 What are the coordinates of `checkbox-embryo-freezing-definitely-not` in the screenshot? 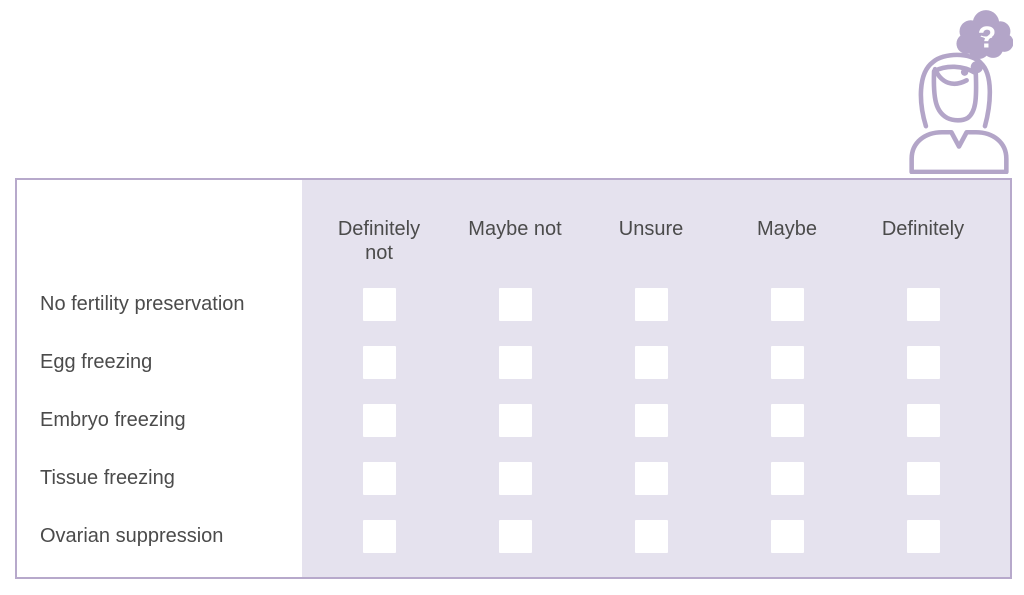 It's located at (379, 420).